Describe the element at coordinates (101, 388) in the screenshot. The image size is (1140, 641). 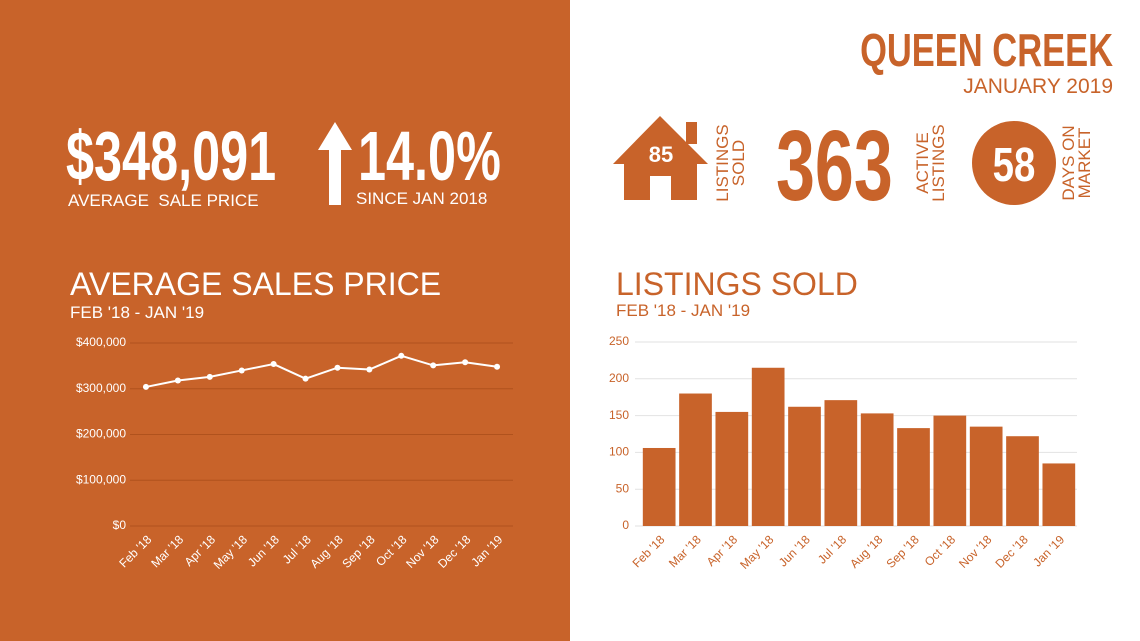
I see `y-tick-label: $300,000` at that location.